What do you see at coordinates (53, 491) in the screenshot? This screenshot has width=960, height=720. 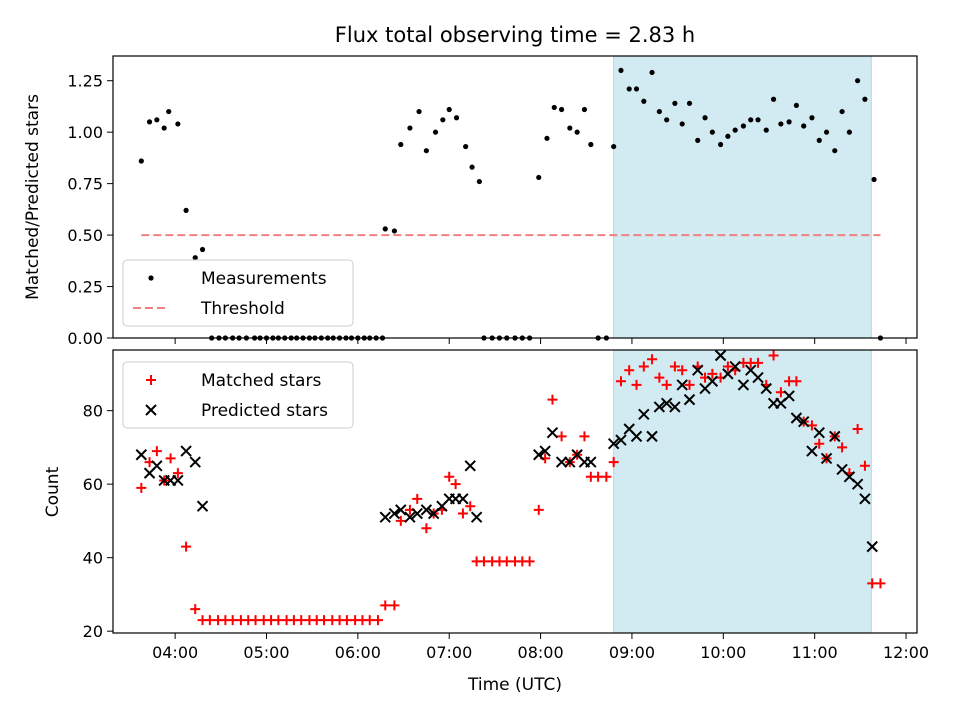 I see `bottom-y-axis-label: Count` at bounding box center [53, 491].